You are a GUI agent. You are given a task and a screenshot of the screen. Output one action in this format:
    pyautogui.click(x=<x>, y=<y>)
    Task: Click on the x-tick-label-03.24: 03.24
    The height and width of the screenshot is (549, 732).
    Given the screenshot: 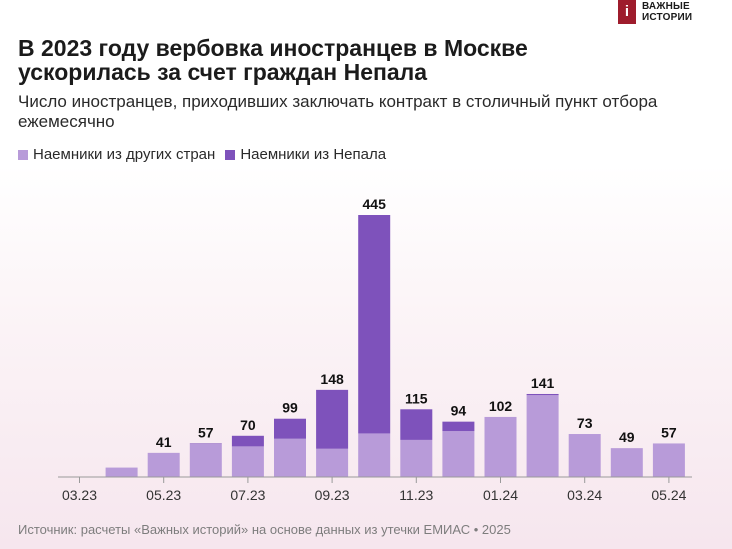 What is the action you would take?
    pyautogui.click(x=584, y=495)
    